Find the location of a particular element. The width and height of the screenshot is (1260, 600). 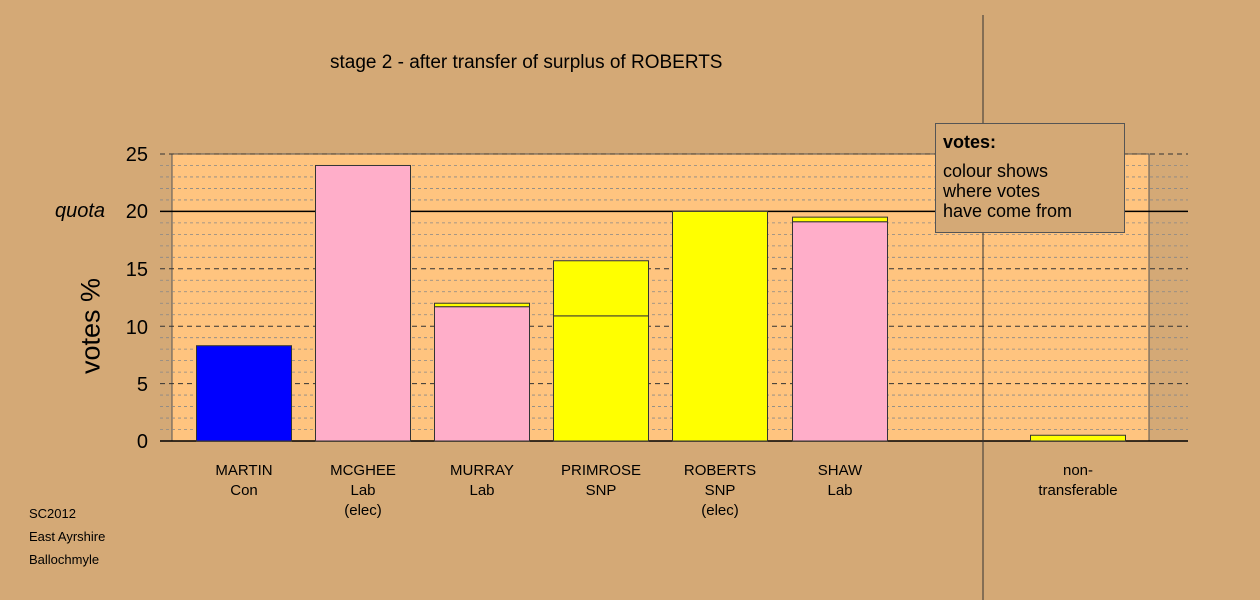

category-label-primrose: PRIMROSE SNP is located at coordinates (600, 480).